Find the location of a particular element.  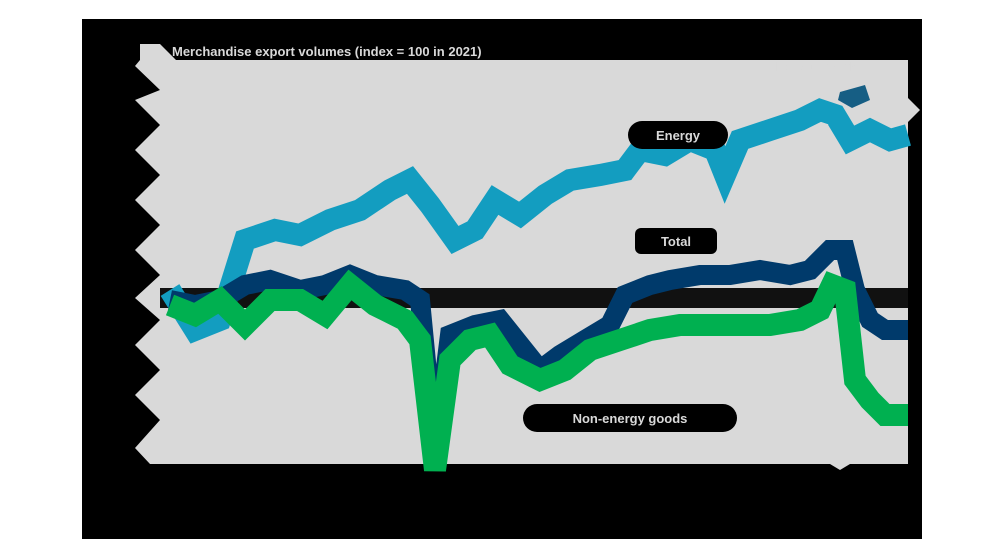

label-total: Total is located at coordinates (676, 241).